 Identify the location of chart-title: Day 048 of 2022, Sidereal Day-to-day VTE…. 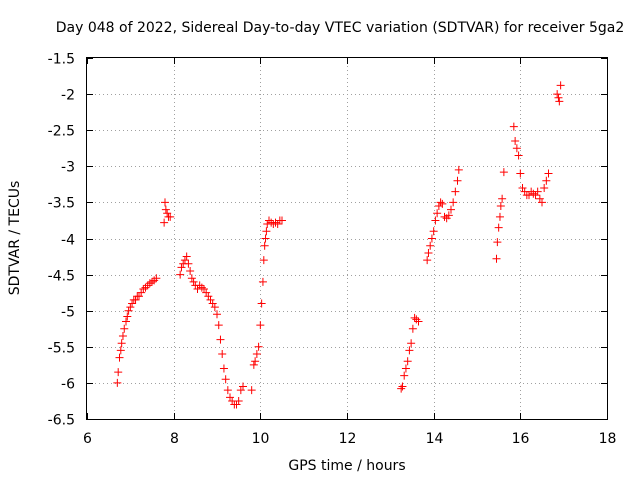
(340, 28).